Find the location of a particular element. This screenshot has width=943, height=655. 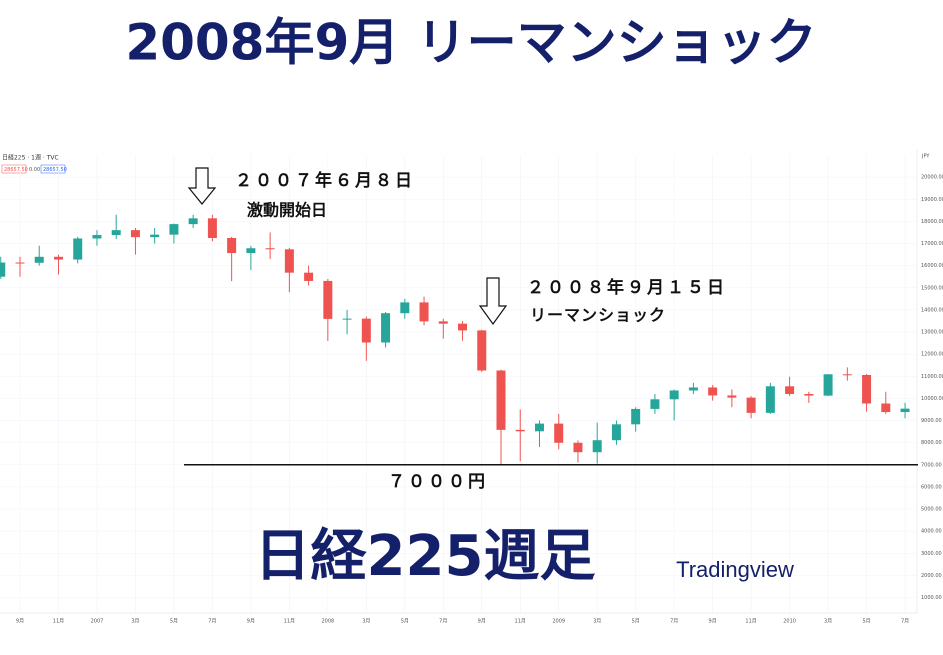

x-tick-label: 2007 is located at coordinates (97, 622).